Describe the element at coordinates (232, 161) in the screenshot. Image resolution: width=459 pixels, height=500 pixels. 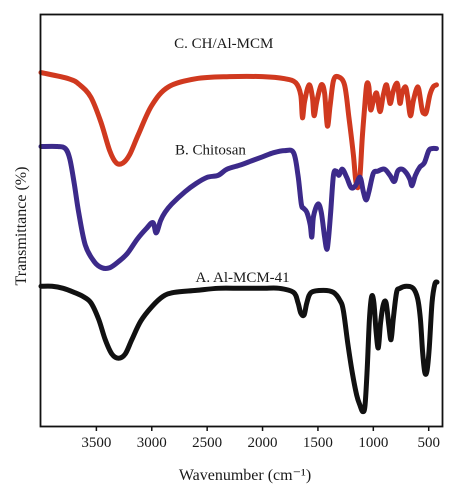
I see `annotations: C. CH/Al-MCM B. Chitosan A. Al-MCM-41` at that location.